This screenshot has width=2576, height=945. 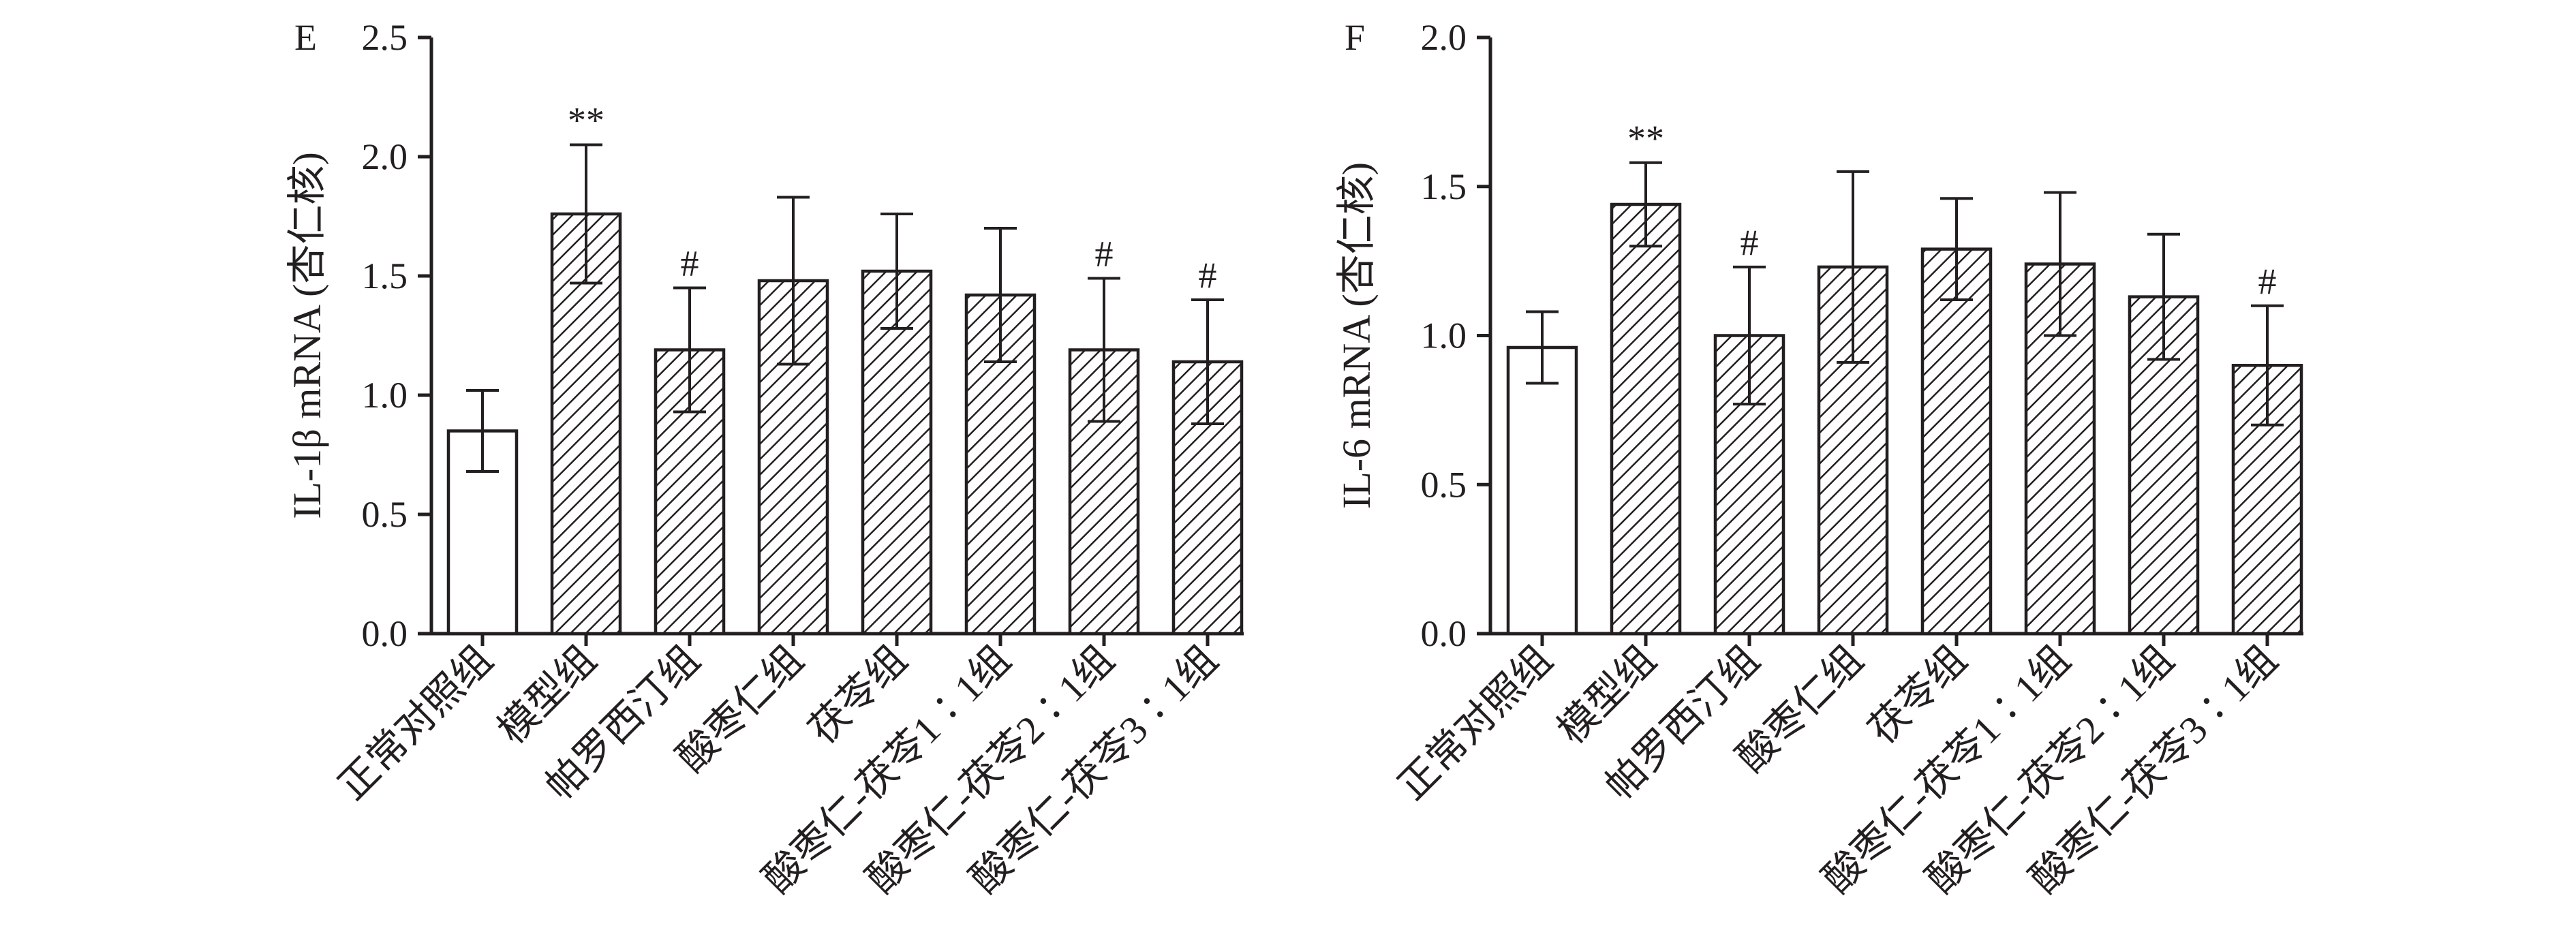 I want to click on y-axis-title: IL-1β mRNA (杏仁核), so click(x=307, y=335).